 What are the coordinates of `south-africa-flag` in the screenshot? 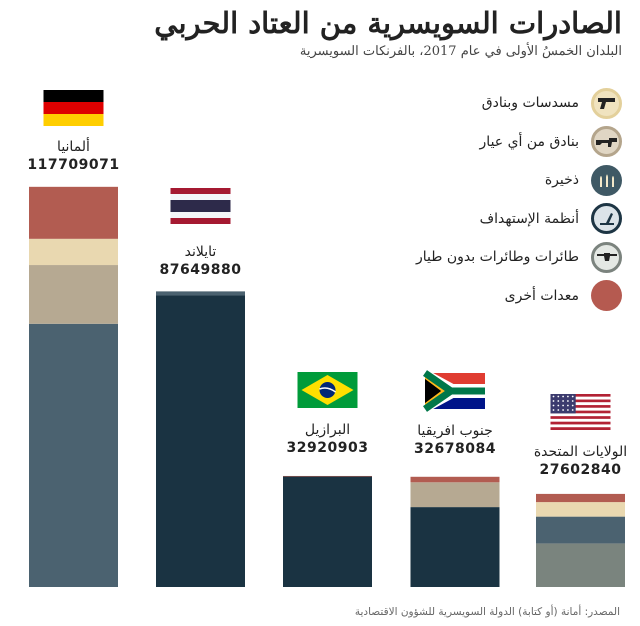 It's located at (454, 391).